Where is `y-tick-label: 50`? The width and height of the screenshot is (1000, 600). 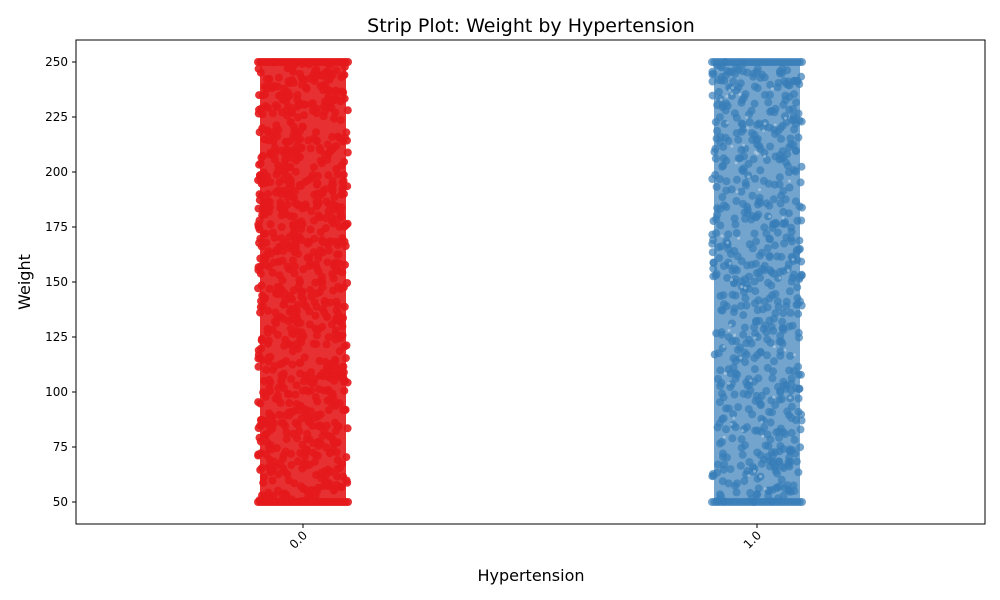
y-tick-label: 50 is located at coordinates (60, 502).